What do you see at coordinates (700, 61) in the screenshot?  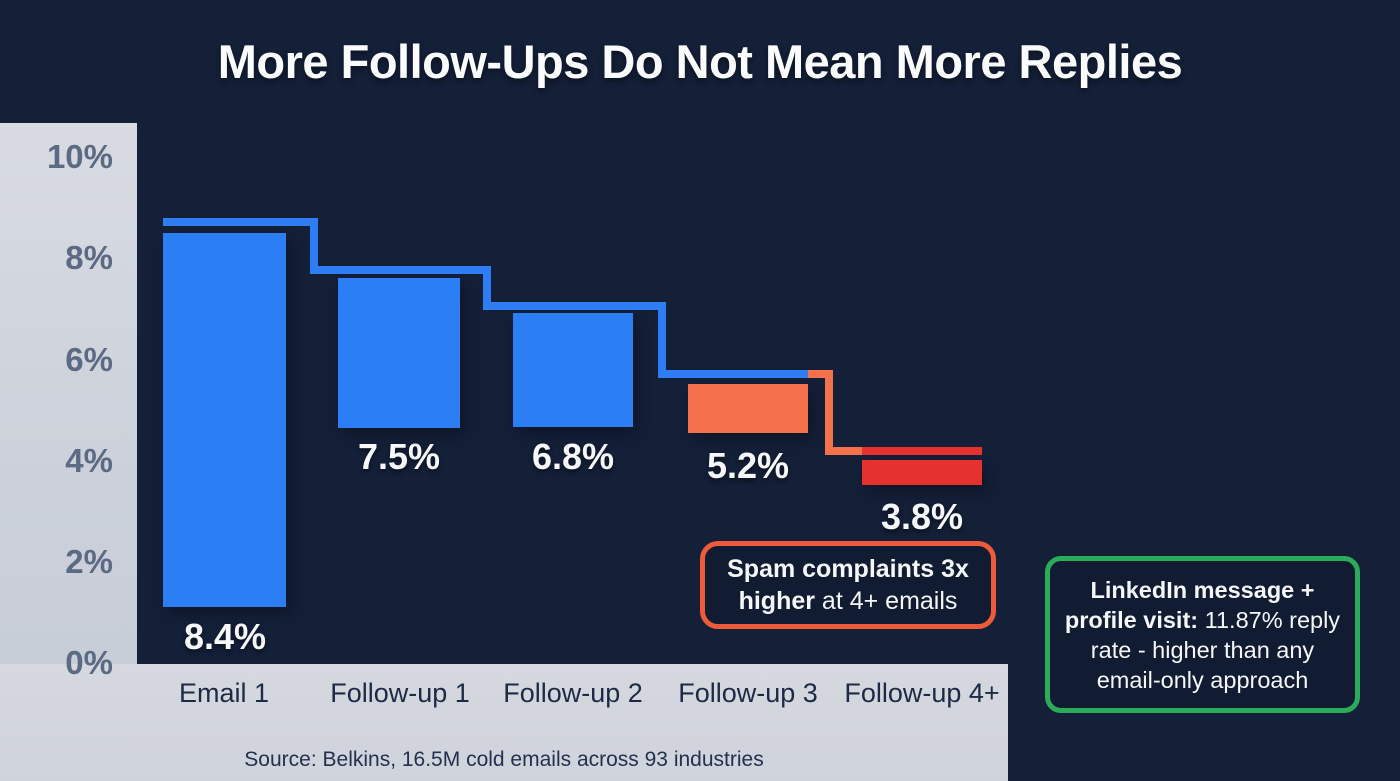 I see `chart-title: More Follow-Ups Do Not Mean More Replies` at bounding box center [700, 61].